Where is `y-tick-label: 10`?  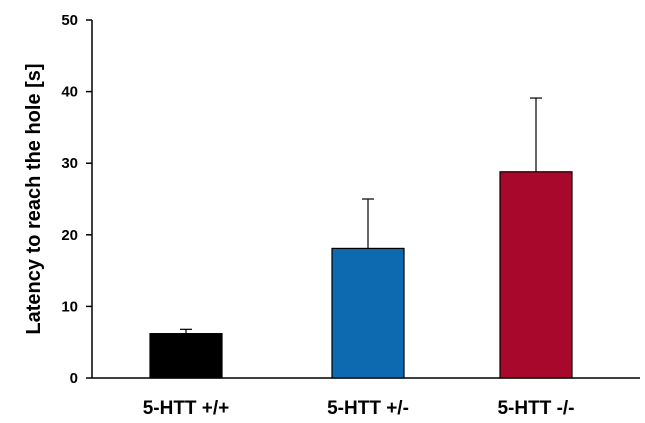
y-tick-label: 10 is located at coordinates (69, 306).